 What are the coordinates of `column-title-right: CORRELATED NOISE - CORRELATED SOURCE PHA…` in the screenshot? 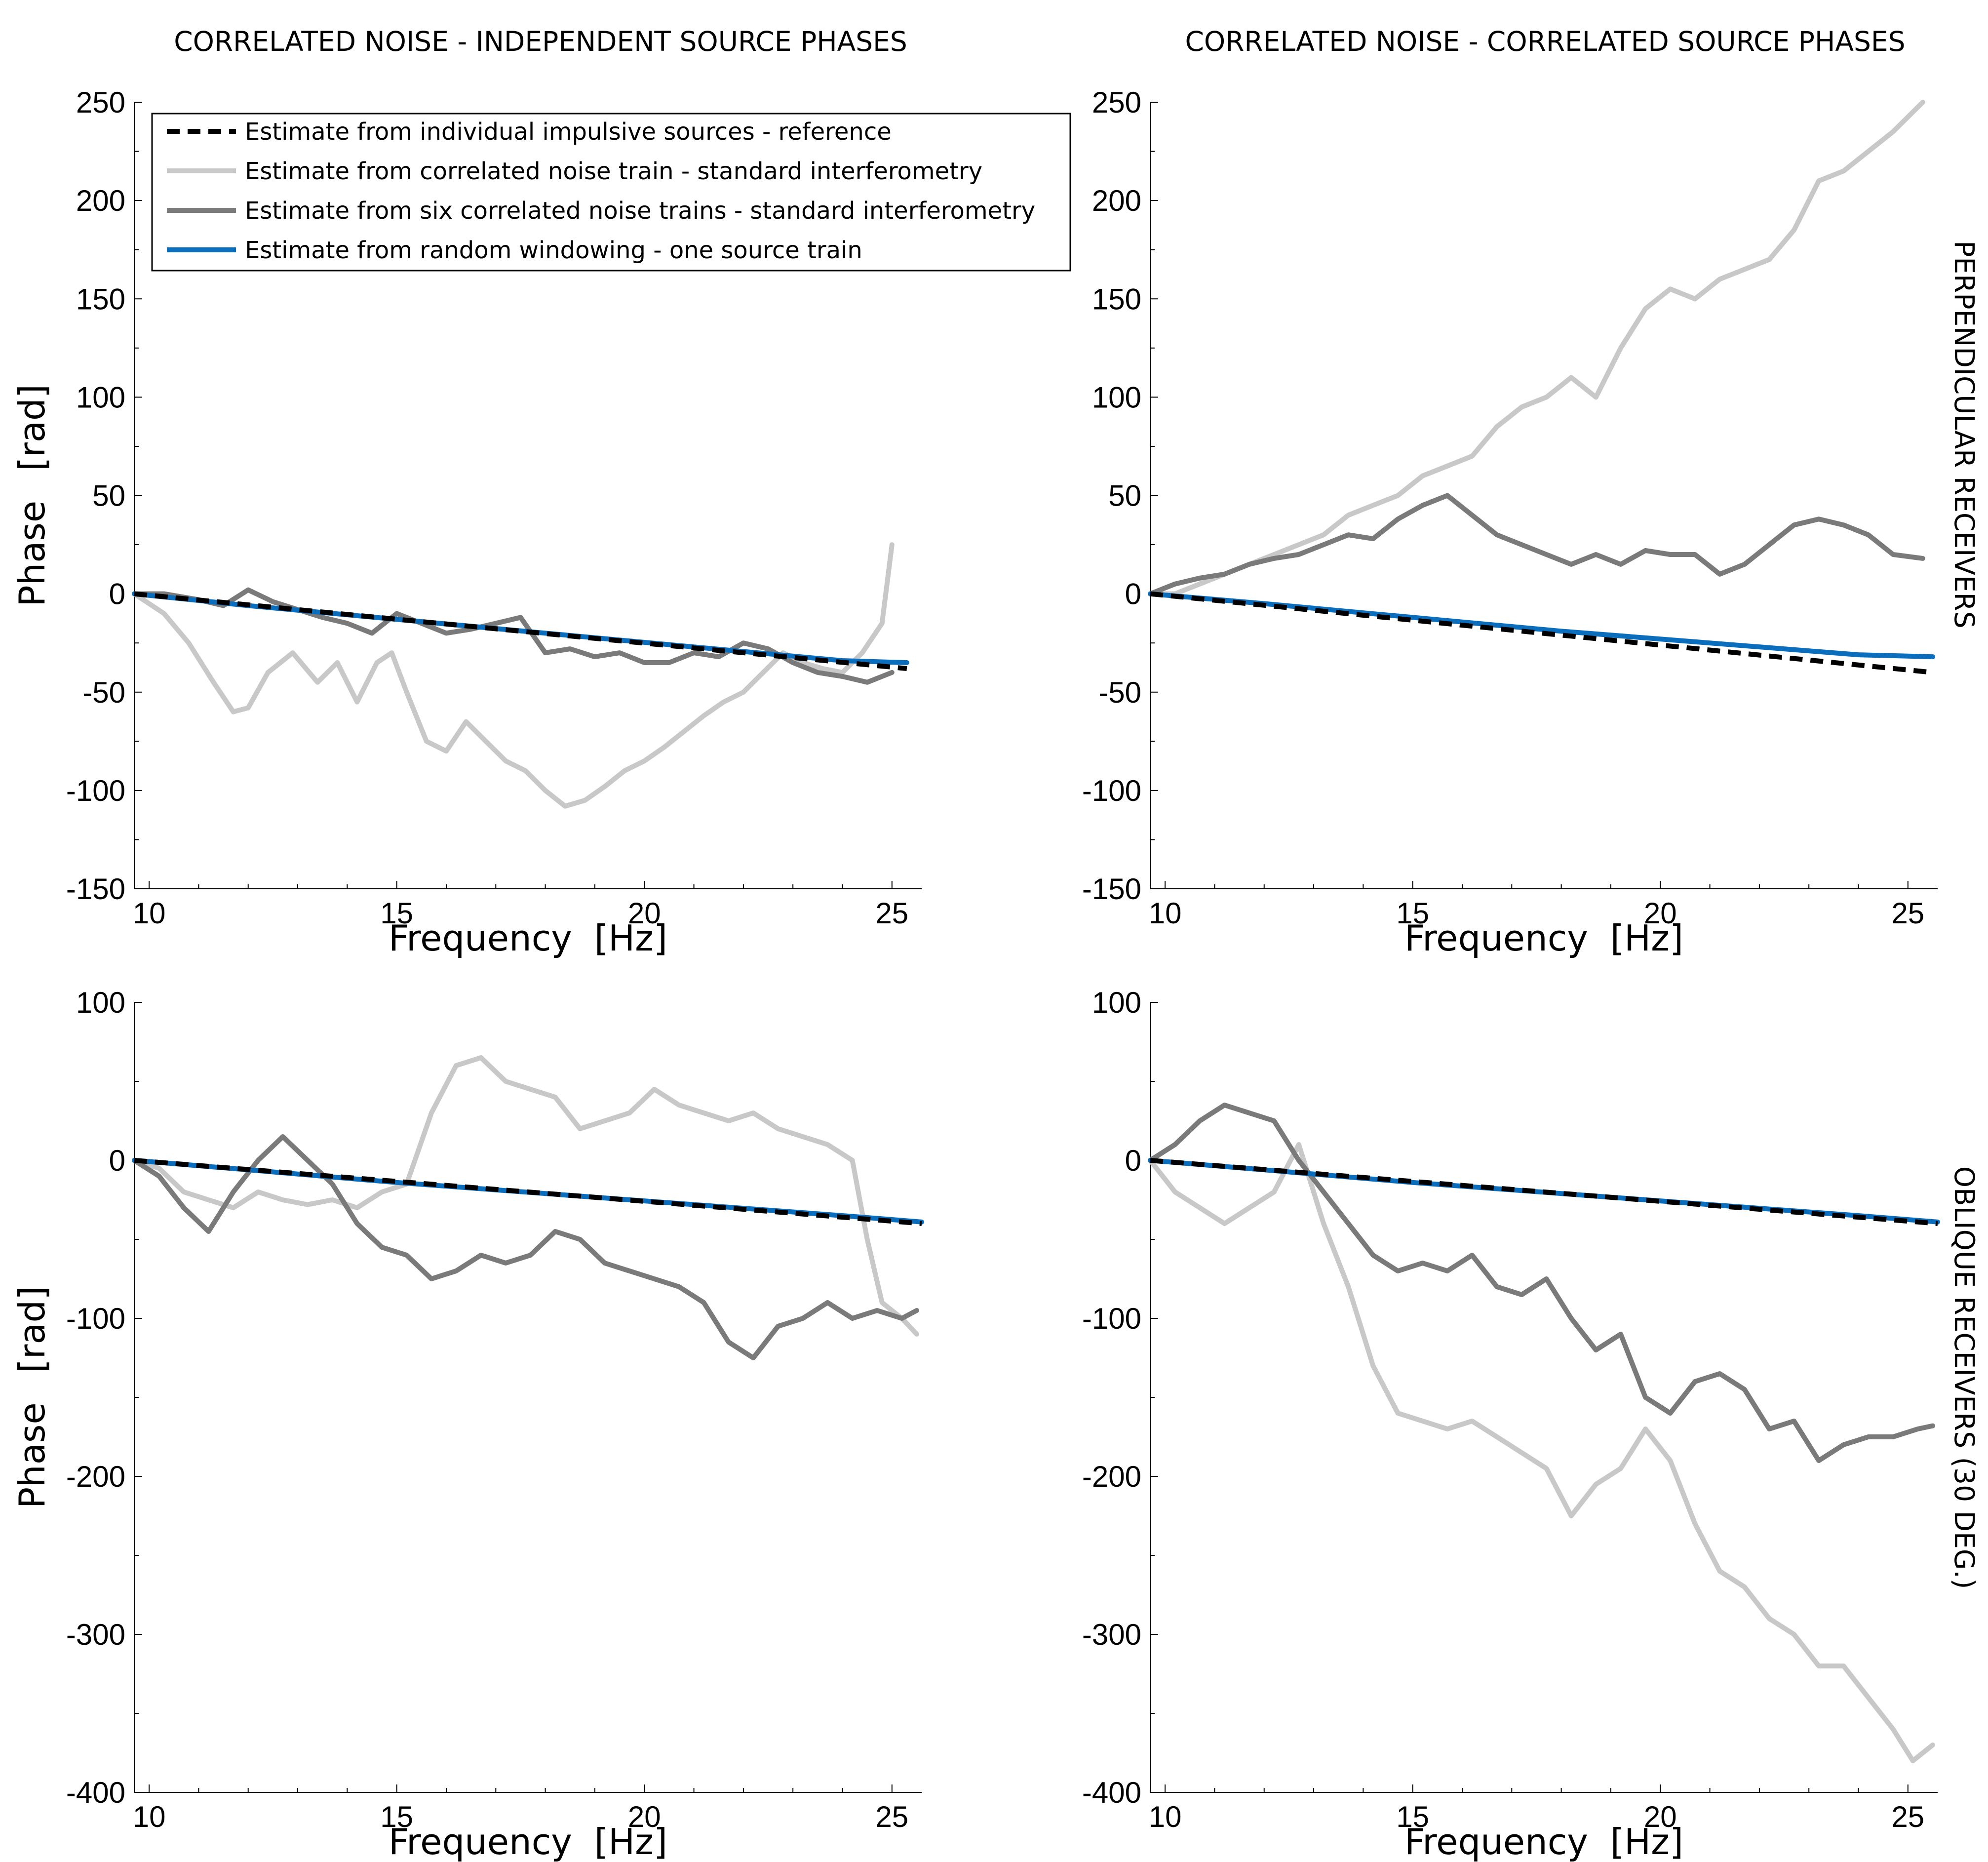 It's located at (1545, 41).